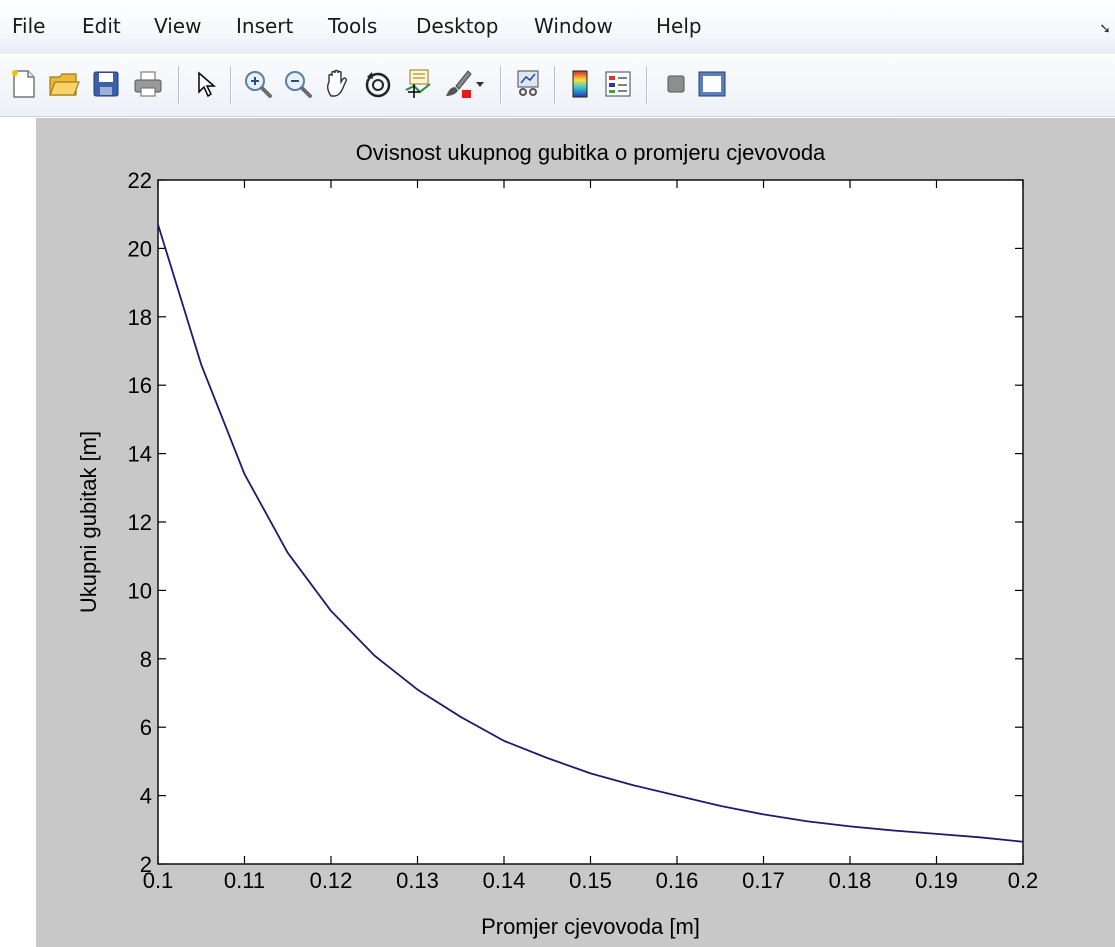 This screenshot has width=1115, height=947. Describe the element at coordinates (140, 590) in the screenshot. I see `y-tick-label: 10` at that location.